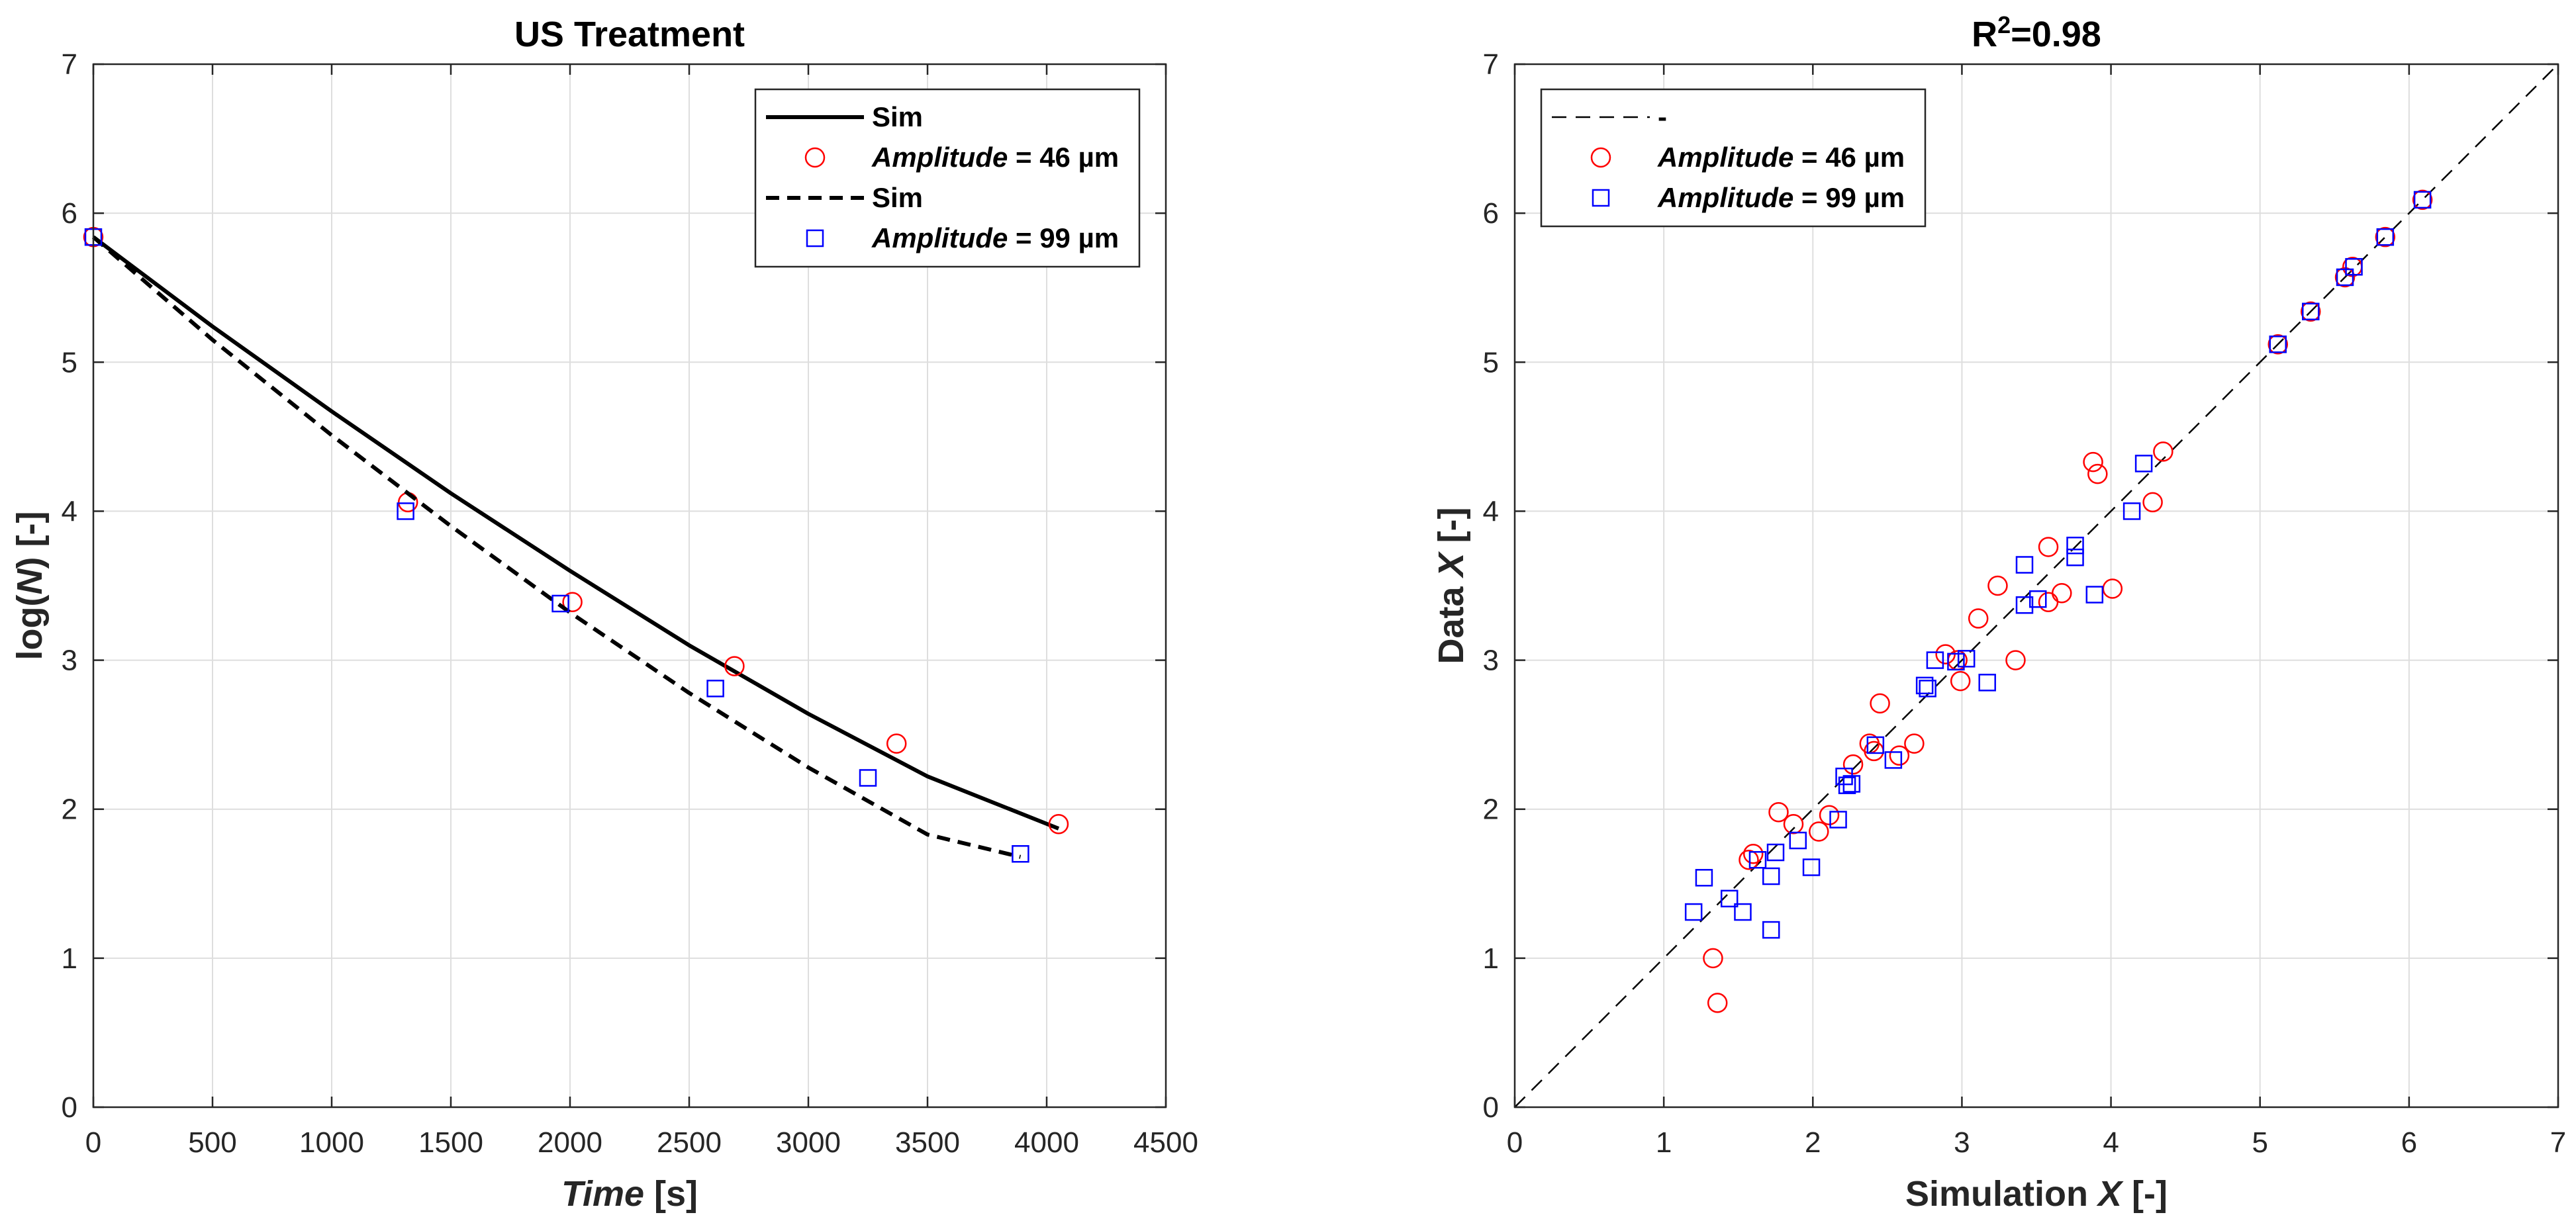 This screenshot has height=1223, width=2576. I want to click on legend-box, so click(1733, 158).